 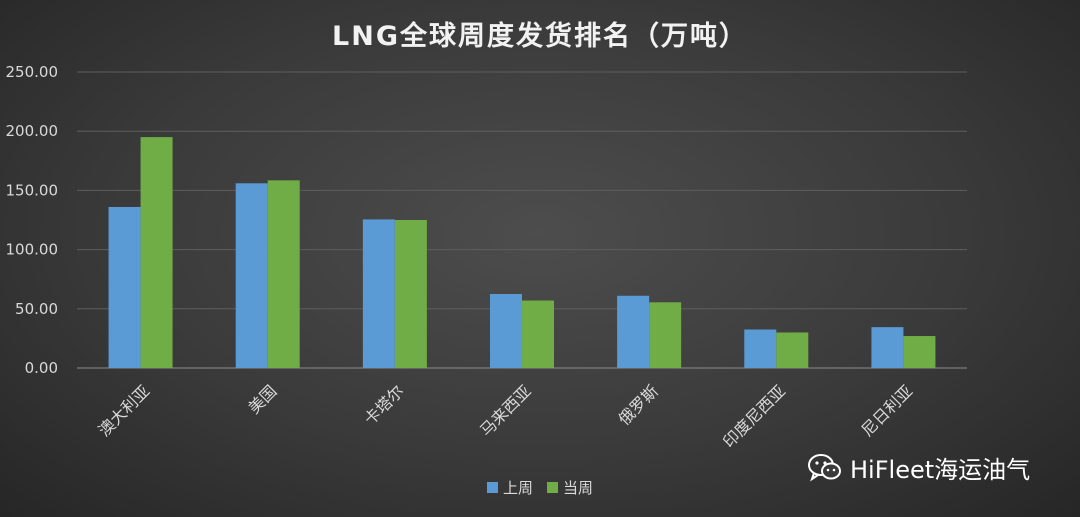 I want to click on x-axis: 澳大利亚 美国 卡塔尔 马来西亚 俄罗斯 印度尼西亚 尼日利亚, so click(x=506, y=416).